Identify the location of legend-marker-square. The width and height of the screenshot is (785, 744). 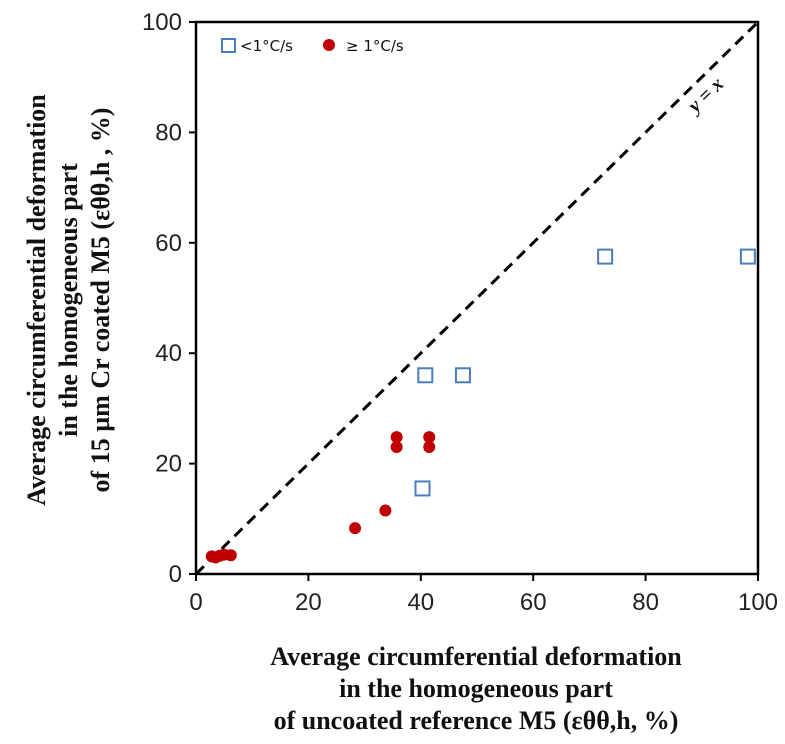
(228, 45).